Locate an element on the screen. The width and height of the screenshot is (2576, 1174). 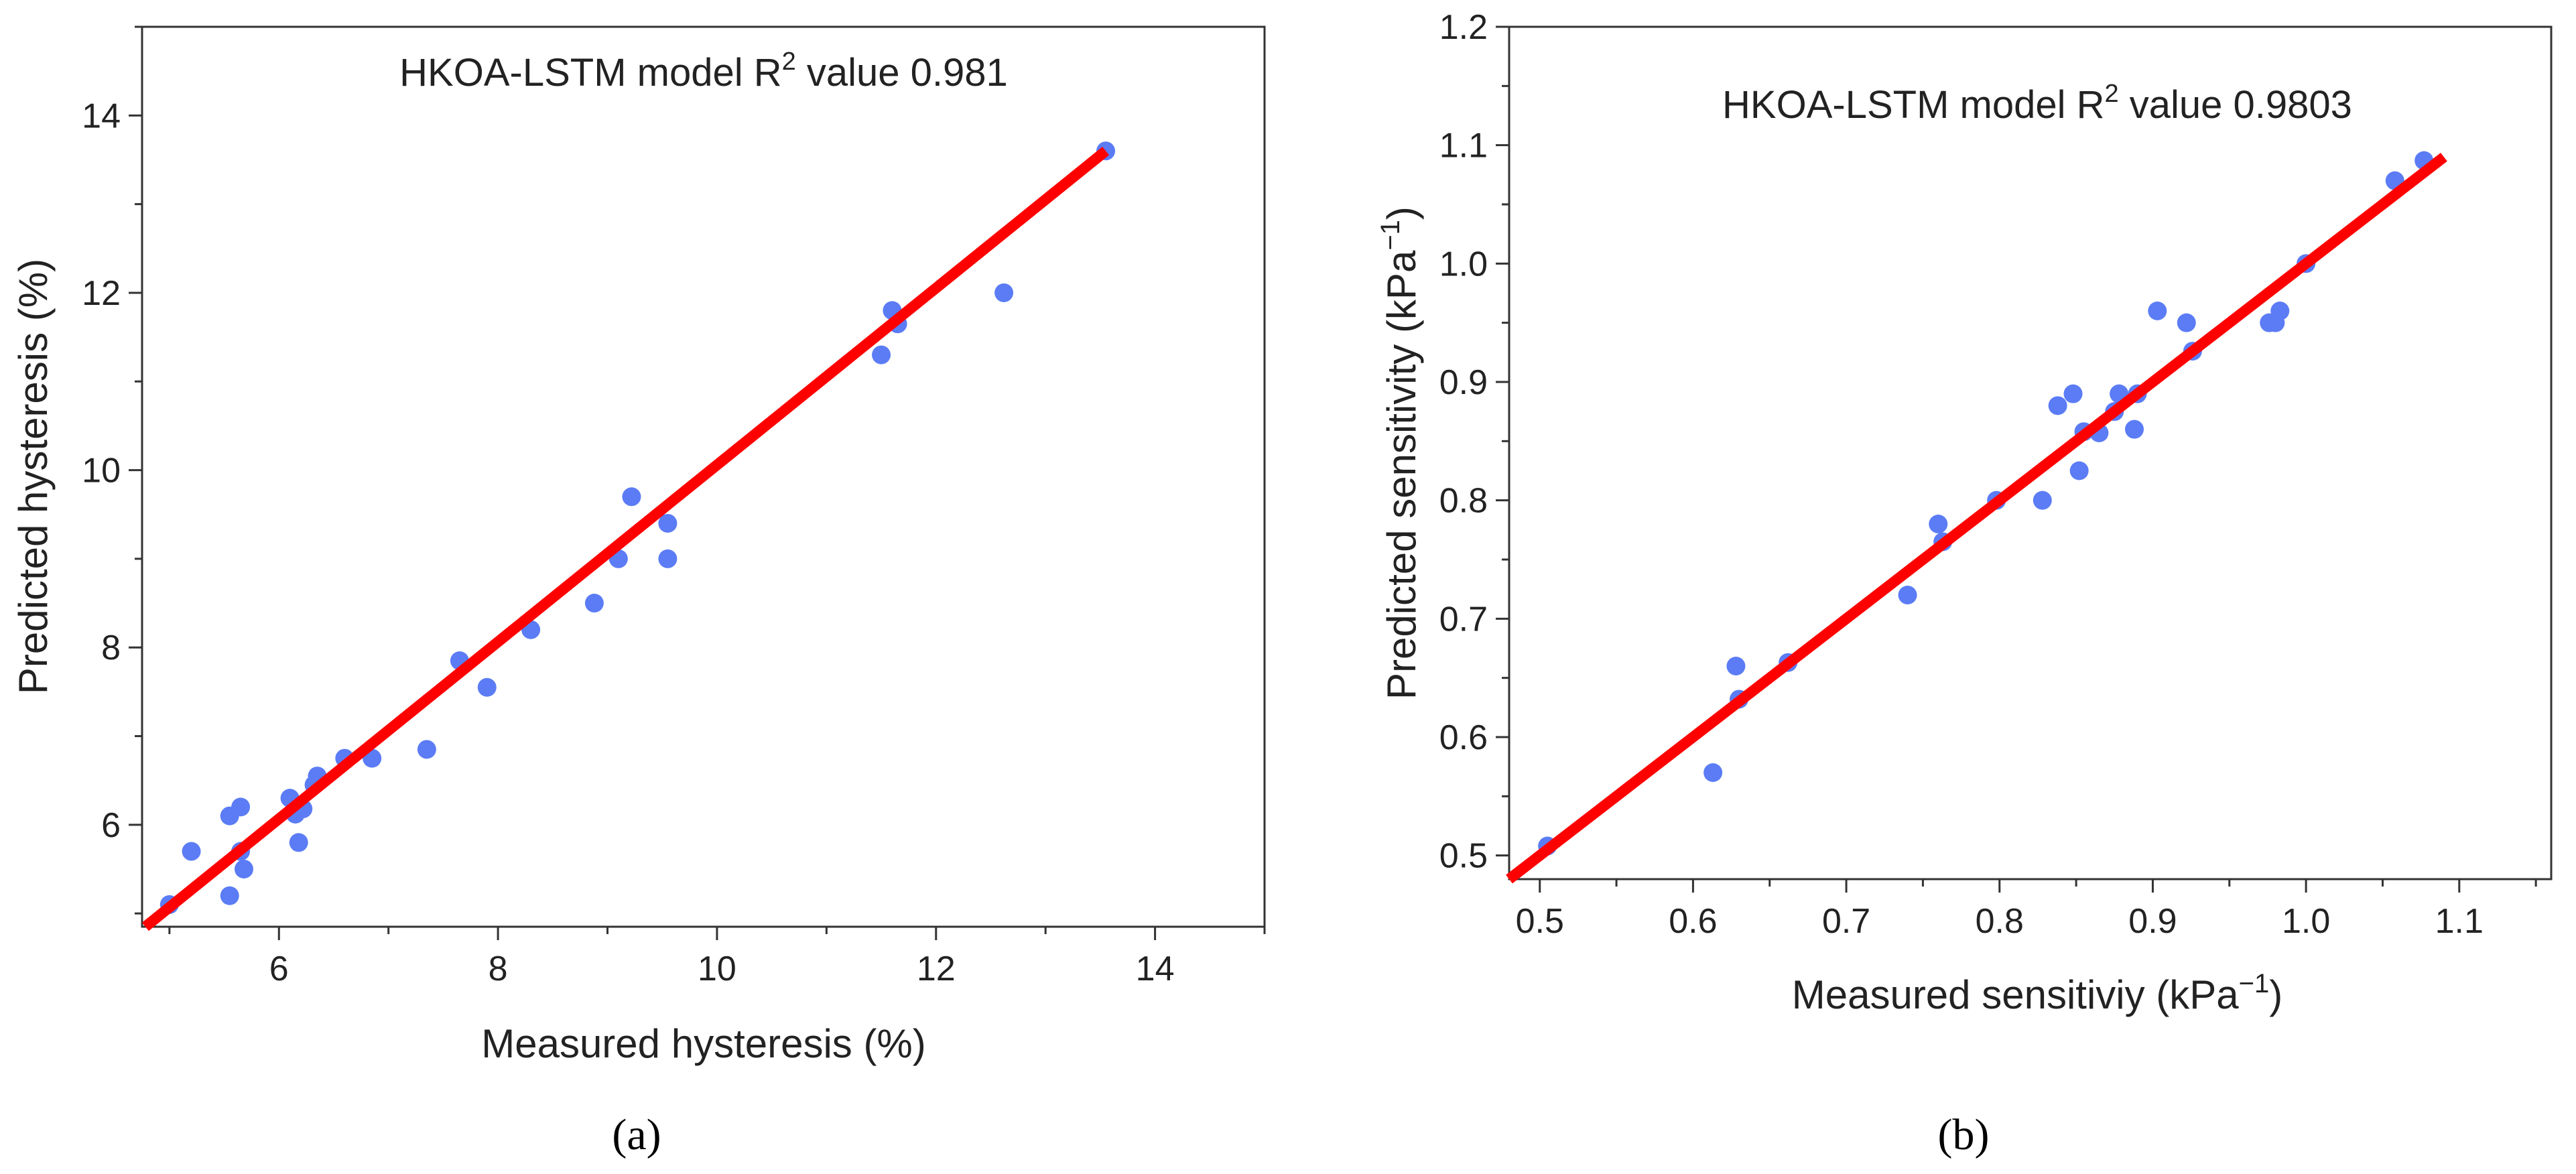
chart-a-x-axis-title: Measured hysteresis (%) is located at coordinates (703, 1043).